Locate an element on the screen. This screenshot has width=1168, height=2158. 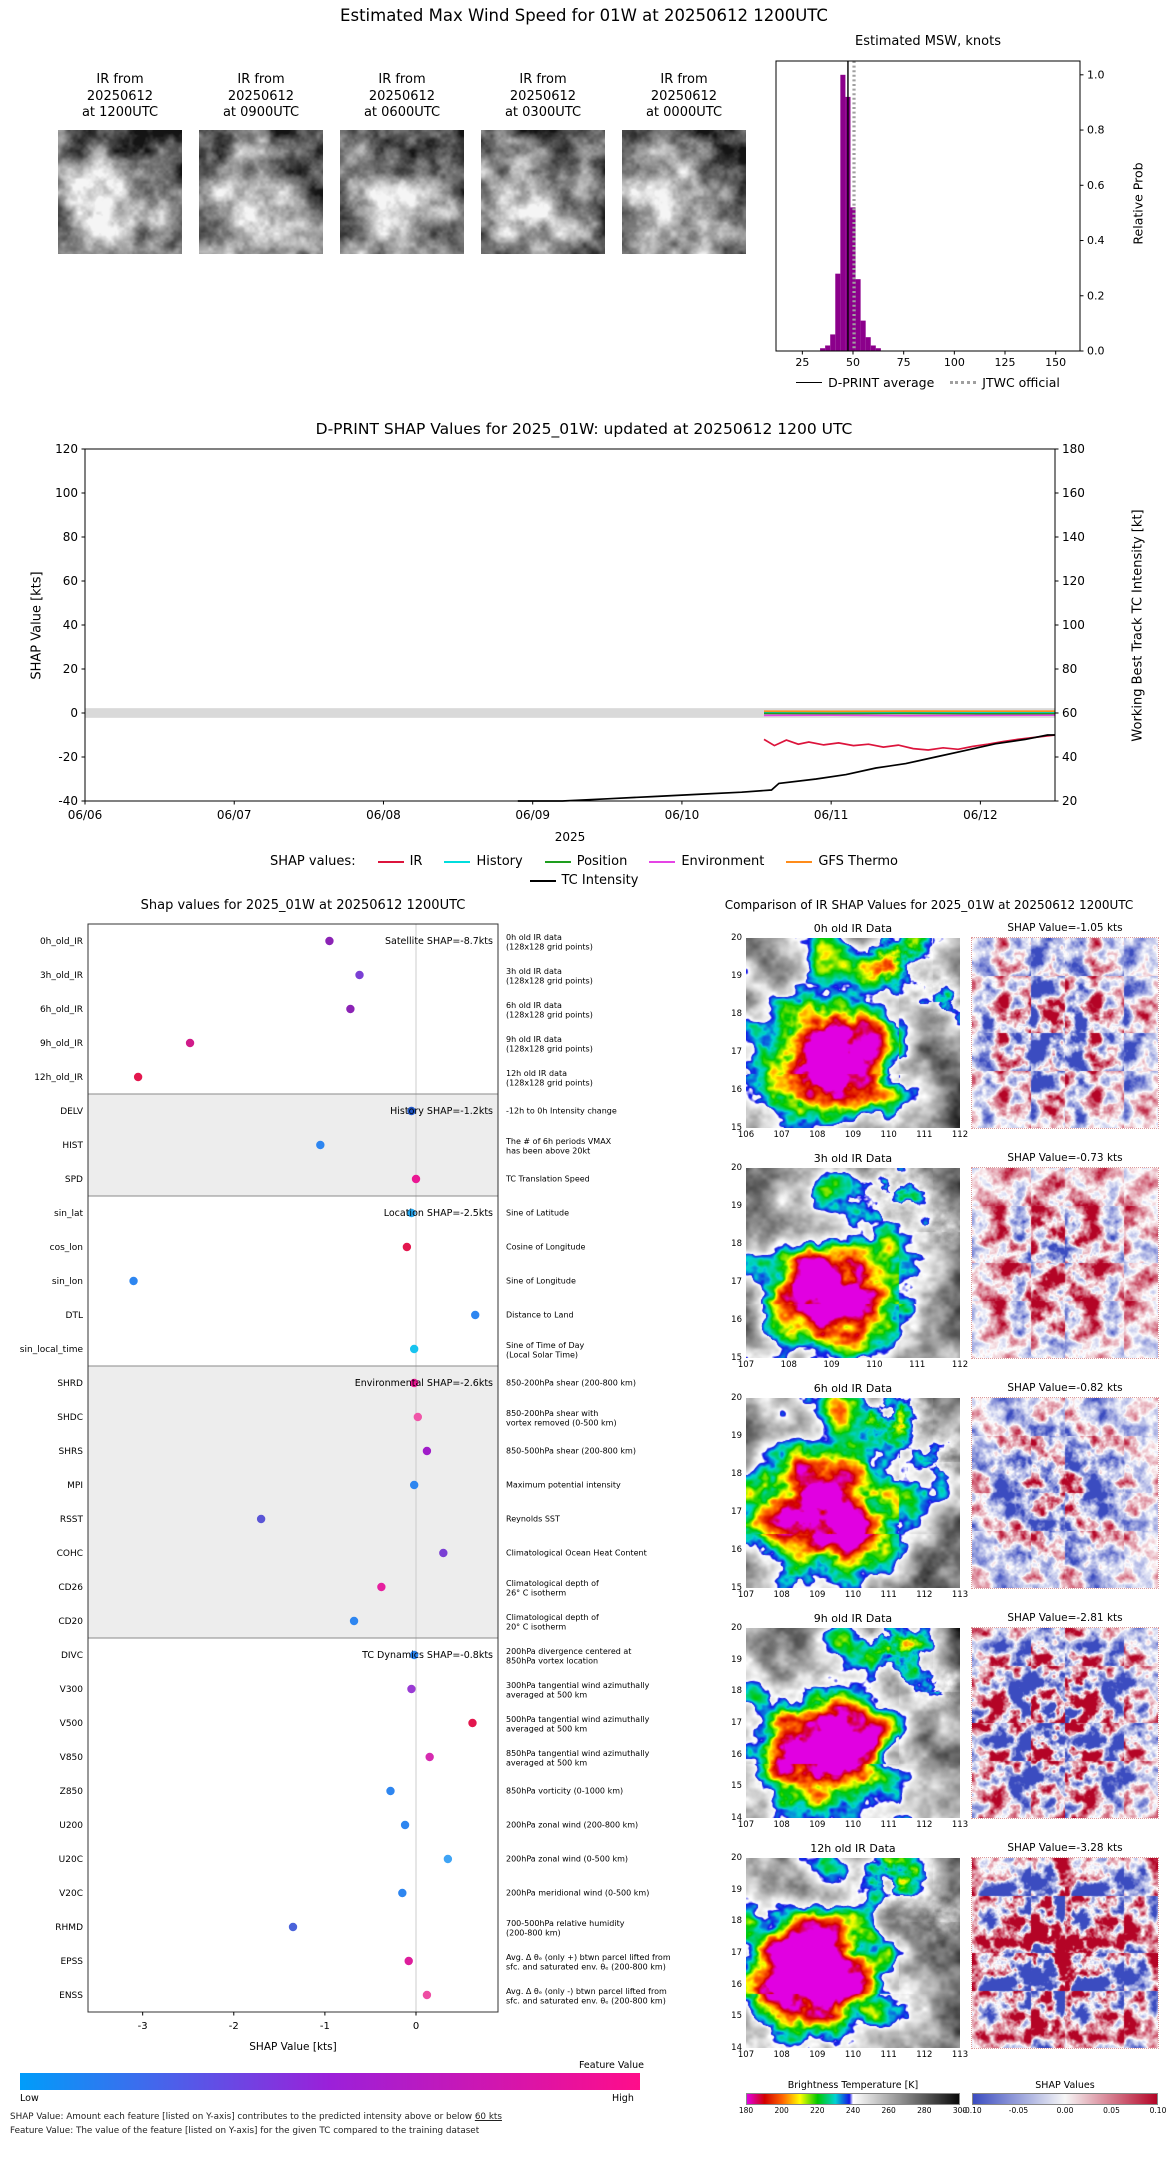
x-tick-label: 06/10 is located at coordinates (682, 815).